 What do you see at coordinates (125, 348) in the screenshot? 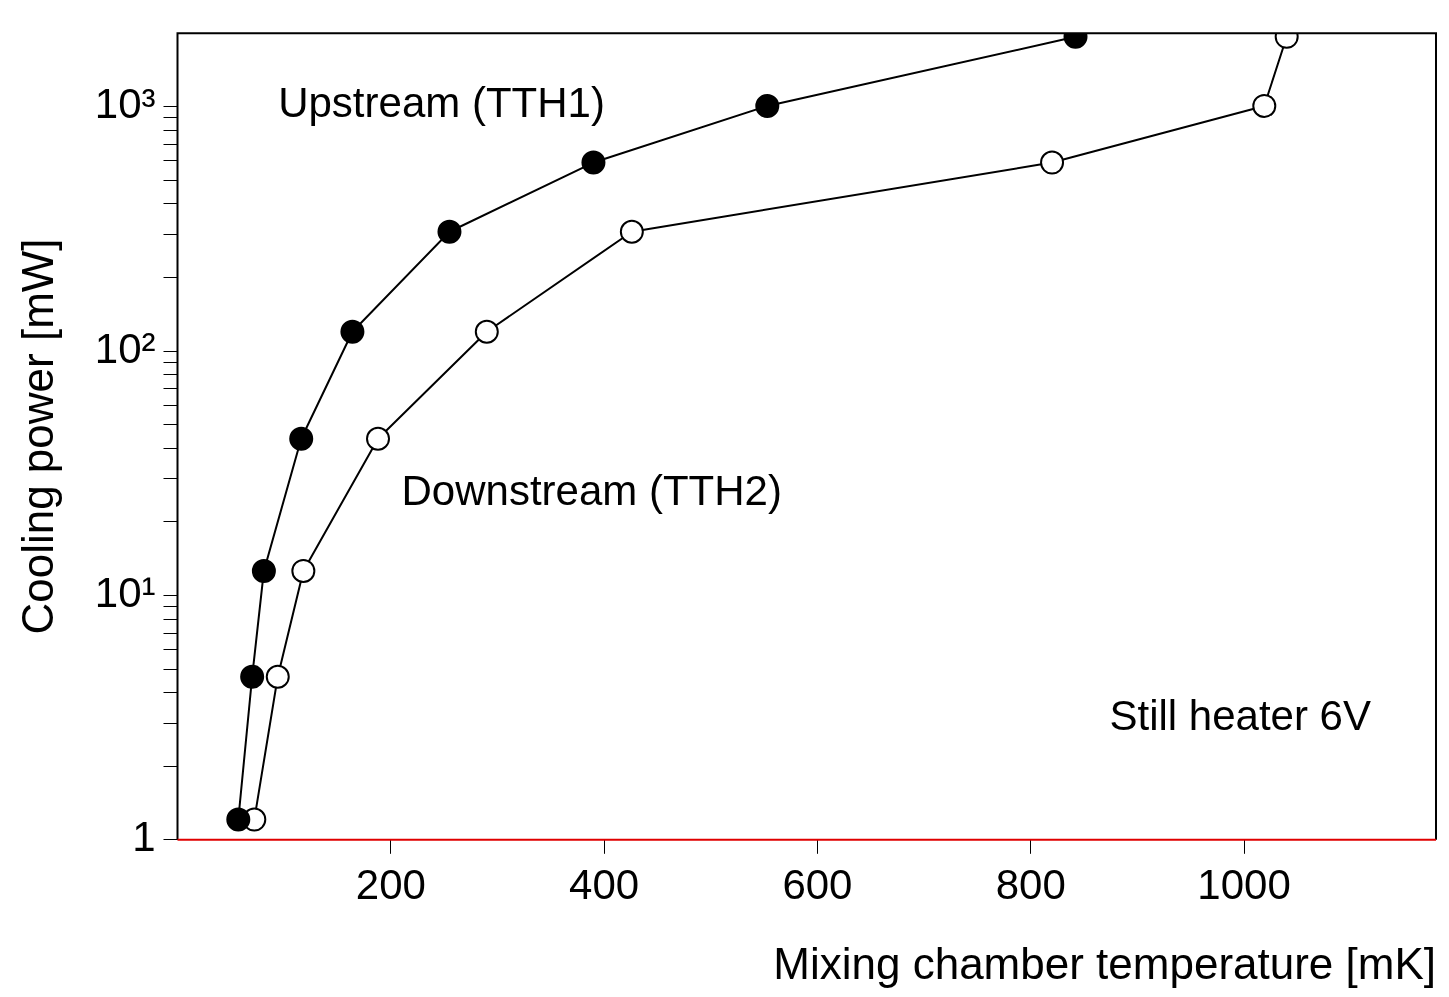
I see `y-tick-label: 10²` at bounding box center [125, 348].